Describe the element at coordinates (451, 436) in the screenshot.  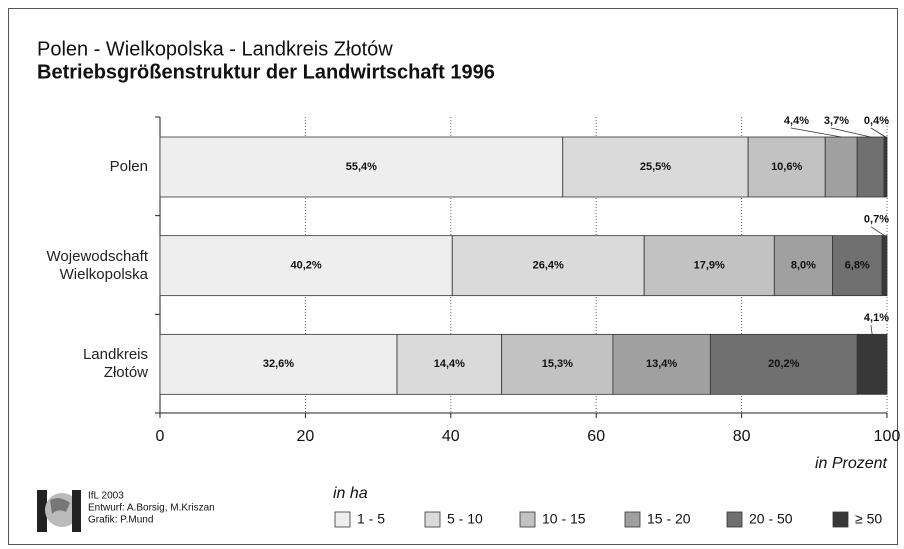
I see `x-tick-label: 40` at that location.